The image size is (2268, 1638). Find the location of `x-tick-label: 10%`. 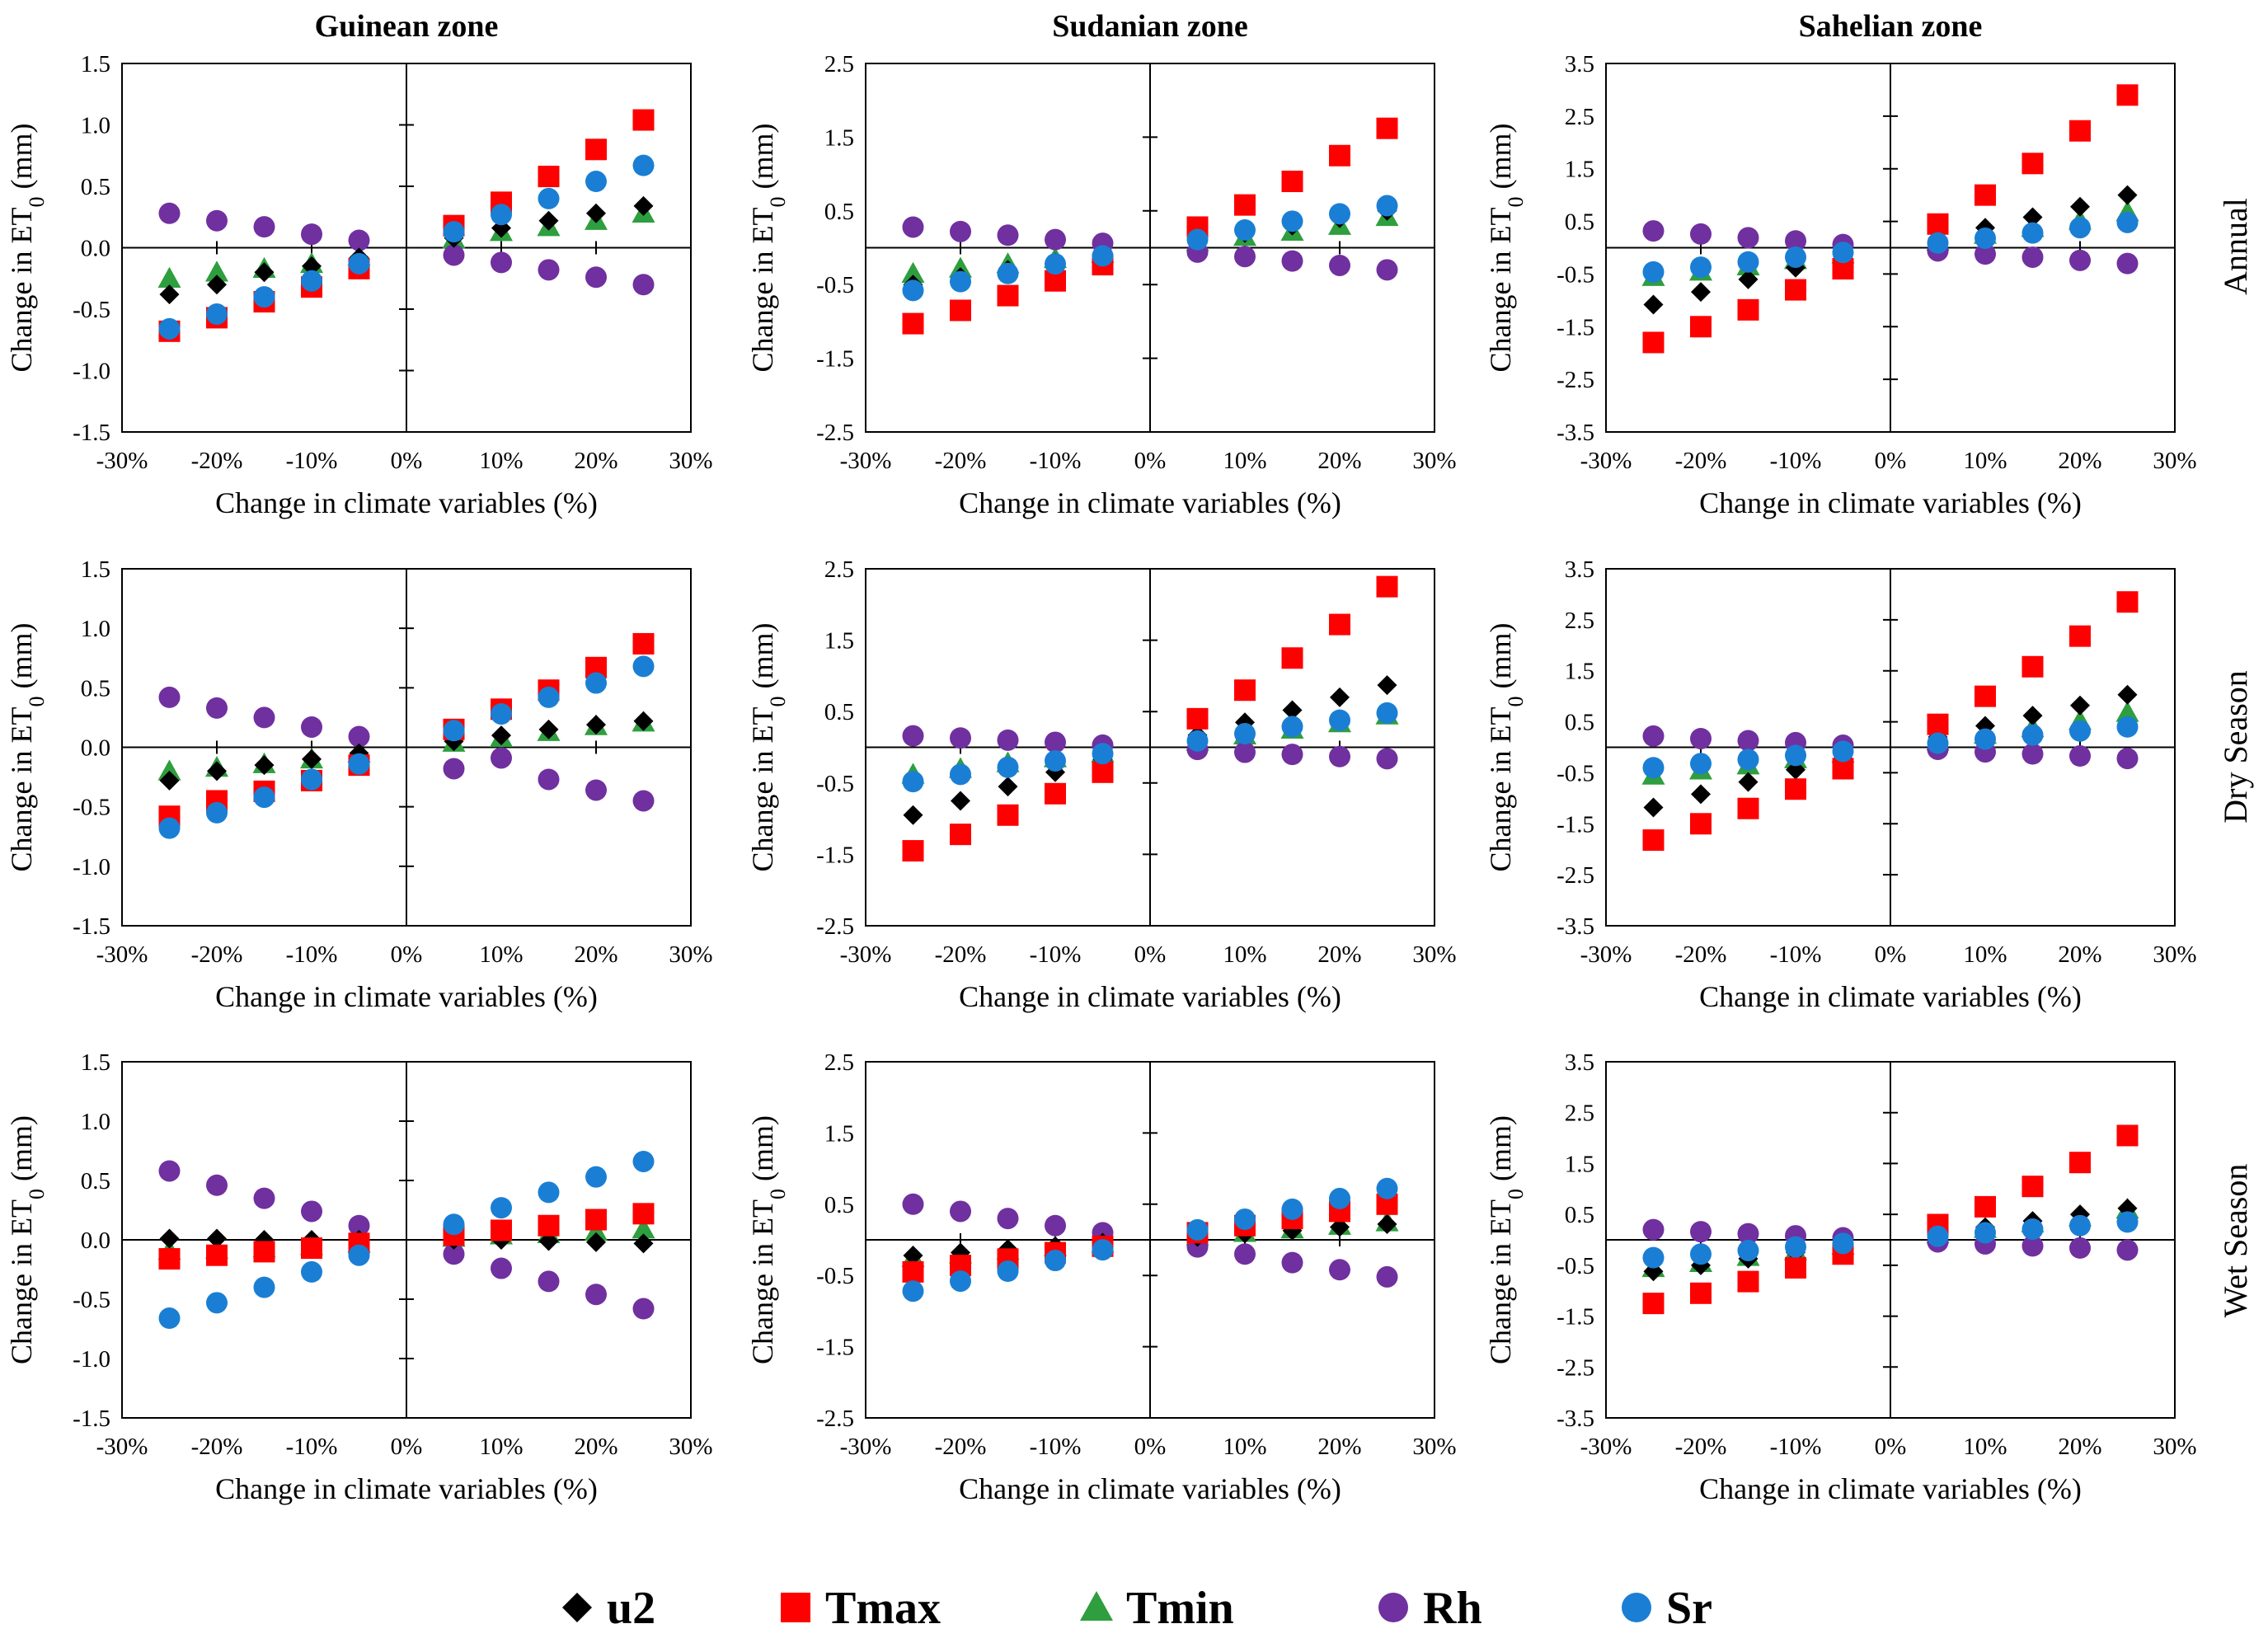

x-tick-label: 10% is located at coordinates (1244, 1447).